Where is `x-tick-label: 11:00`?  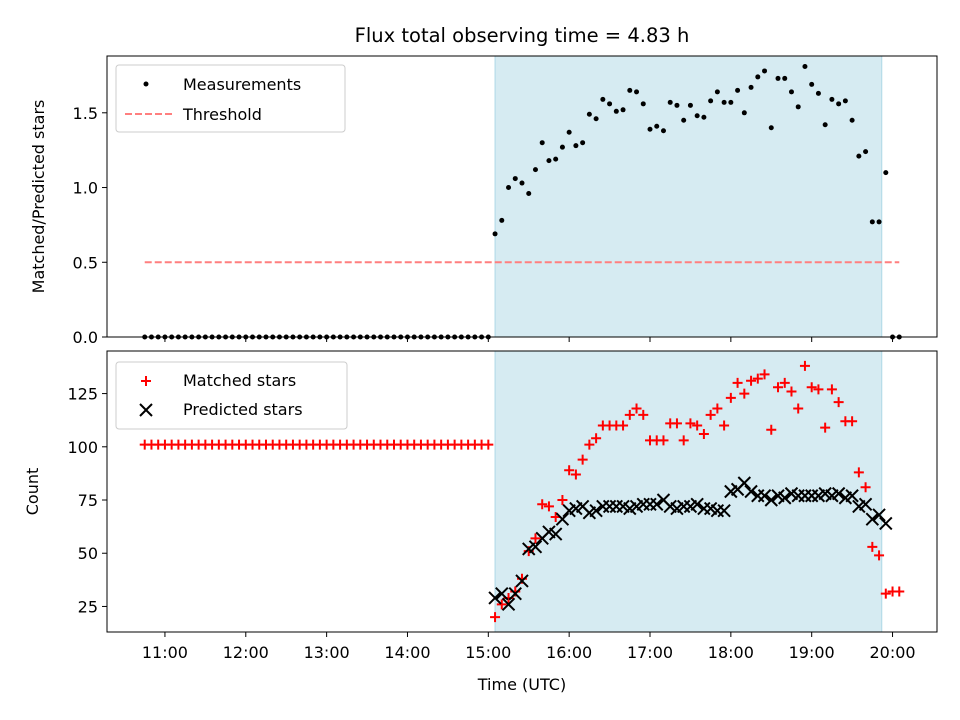
x-tick-label: 11:00 is located at coordinates (165, 652).